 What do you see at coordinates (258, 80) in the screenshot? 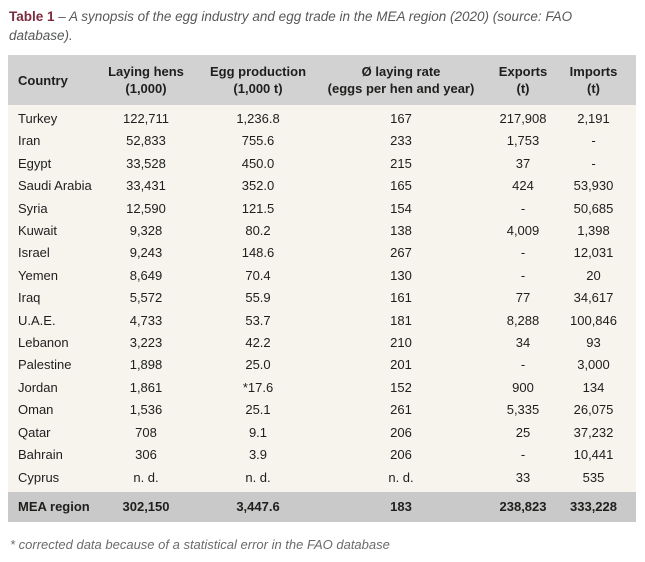
I see `column-header-egg-production: Egg production (1,000 t)` at bounding box center [258, 80].